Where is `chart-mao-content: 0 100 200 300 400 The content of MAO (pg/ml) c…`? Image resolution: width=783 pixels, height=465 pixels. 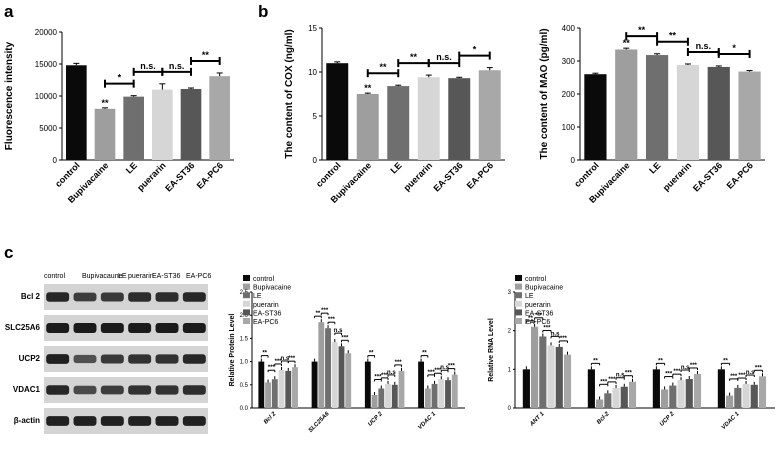 chart-mao-content: 0 100 200 300 400 The content of MAO (pg/ml) c… is located at coordinates (652, 114).